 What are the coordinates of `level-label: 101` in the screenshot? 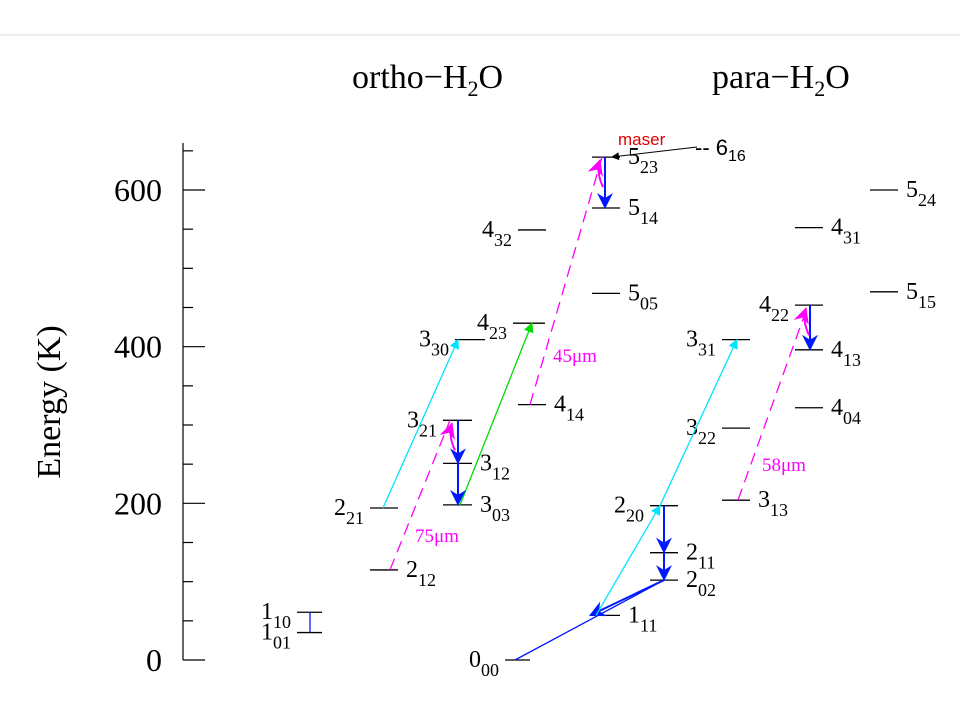 It's located at (276, 636).